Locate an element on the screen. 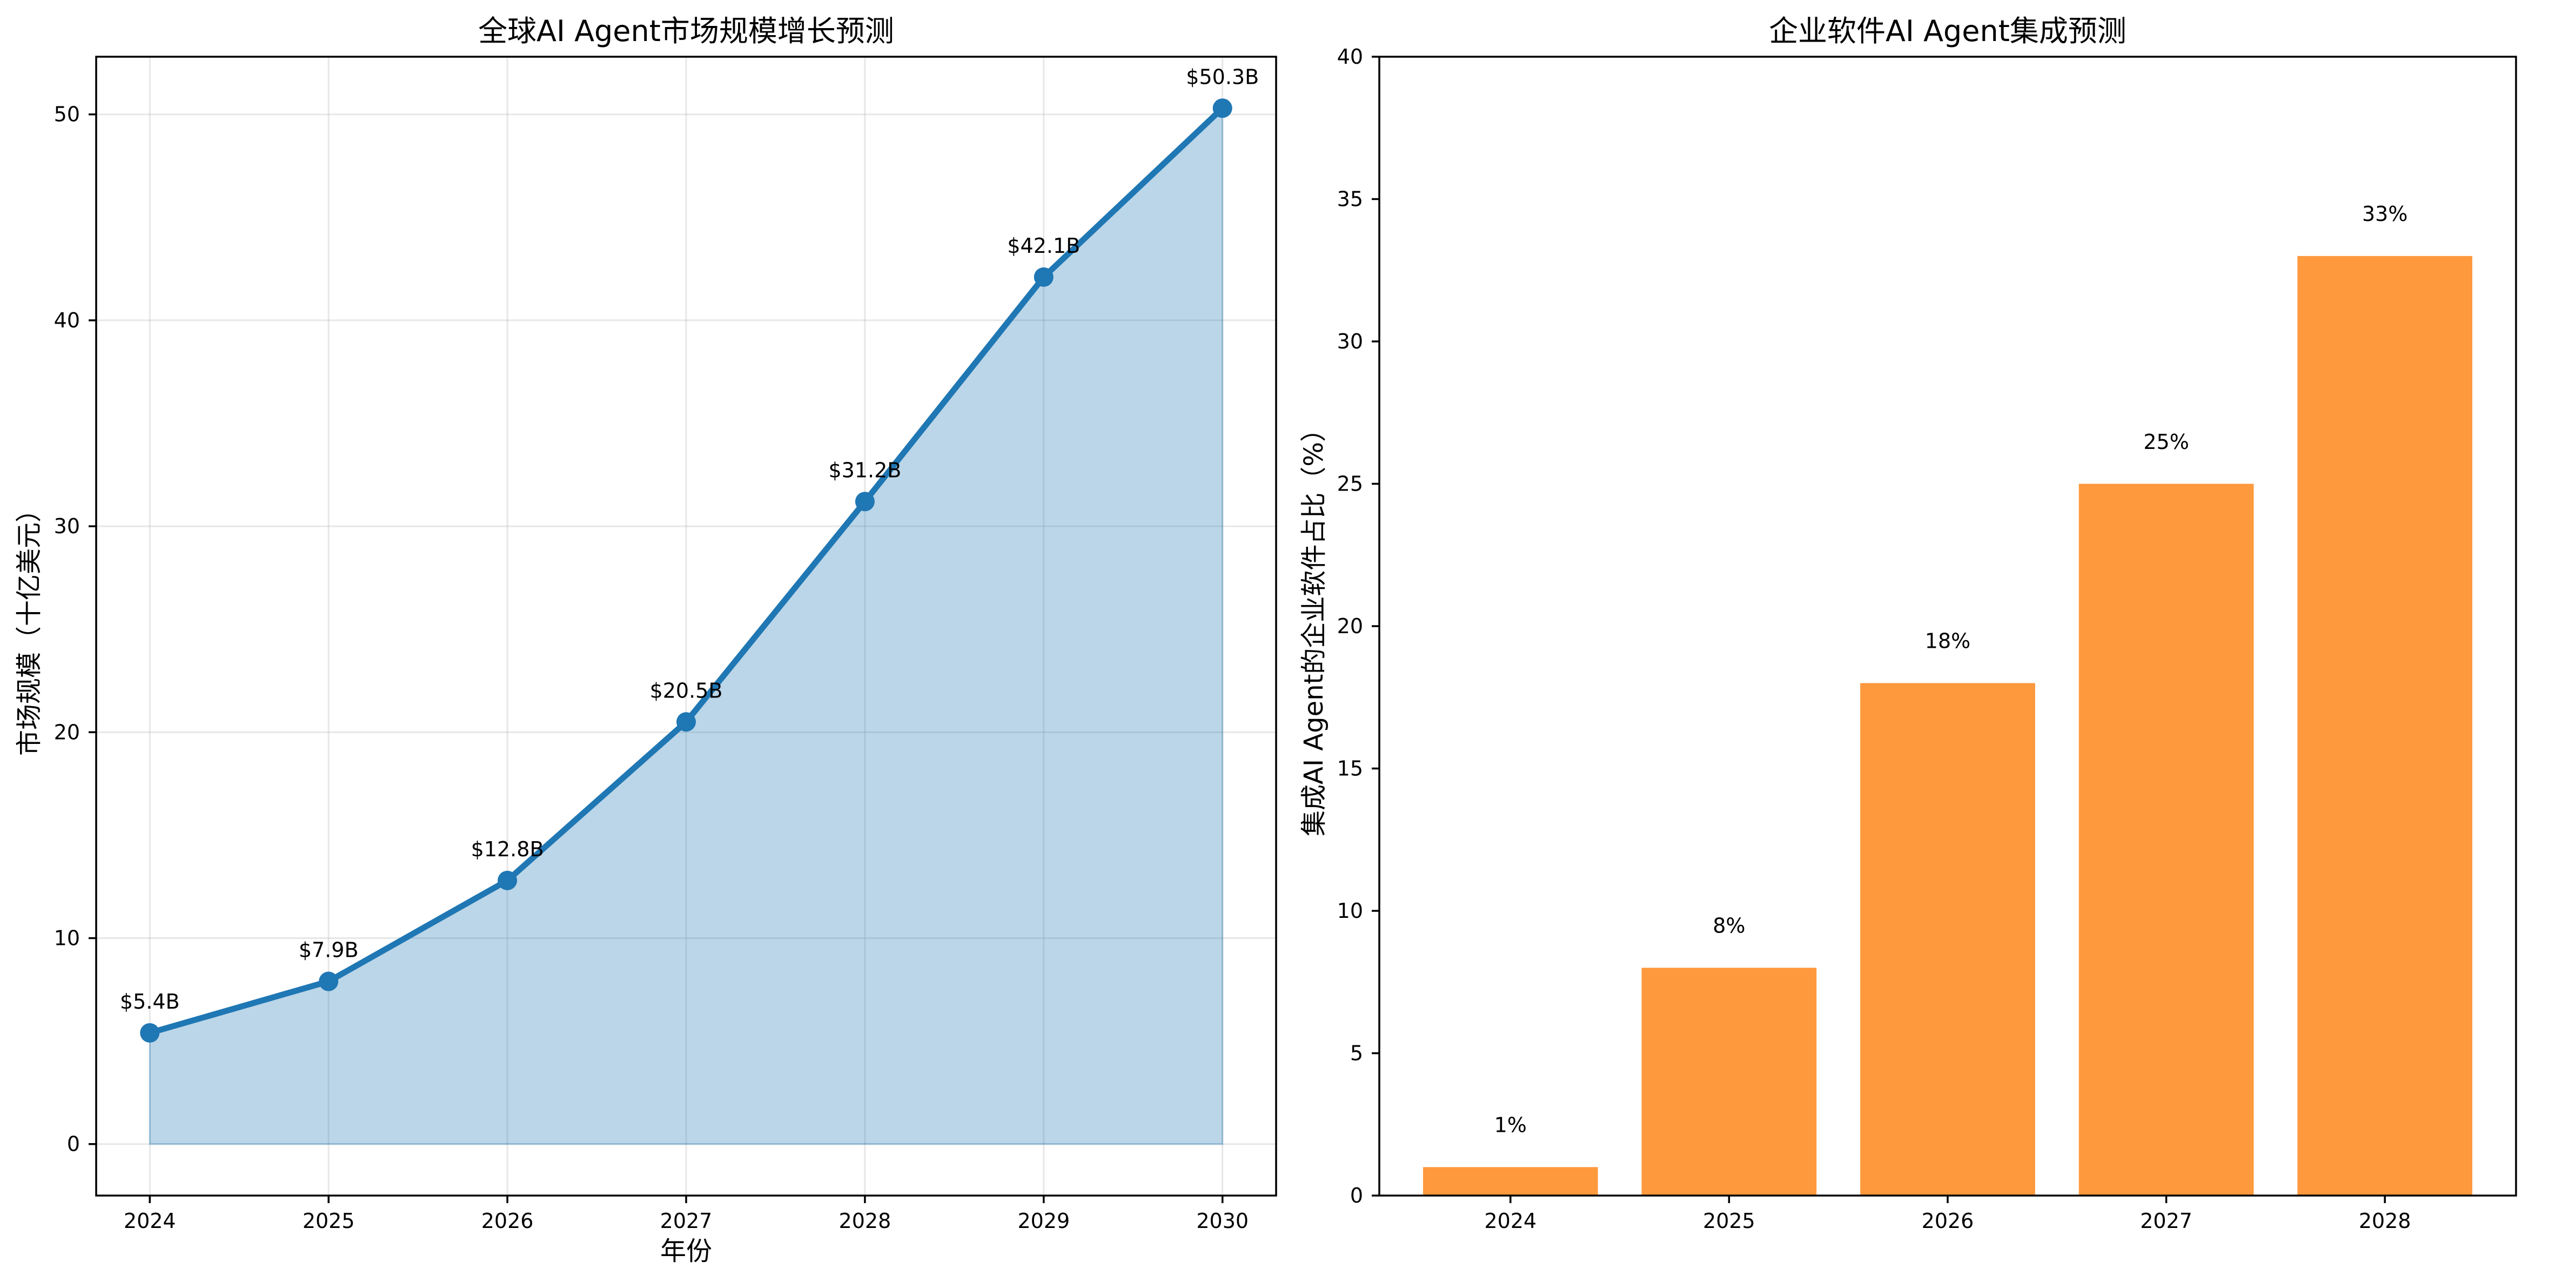  right-y-tick-label: 35 is located at coordinates (1350, 199).